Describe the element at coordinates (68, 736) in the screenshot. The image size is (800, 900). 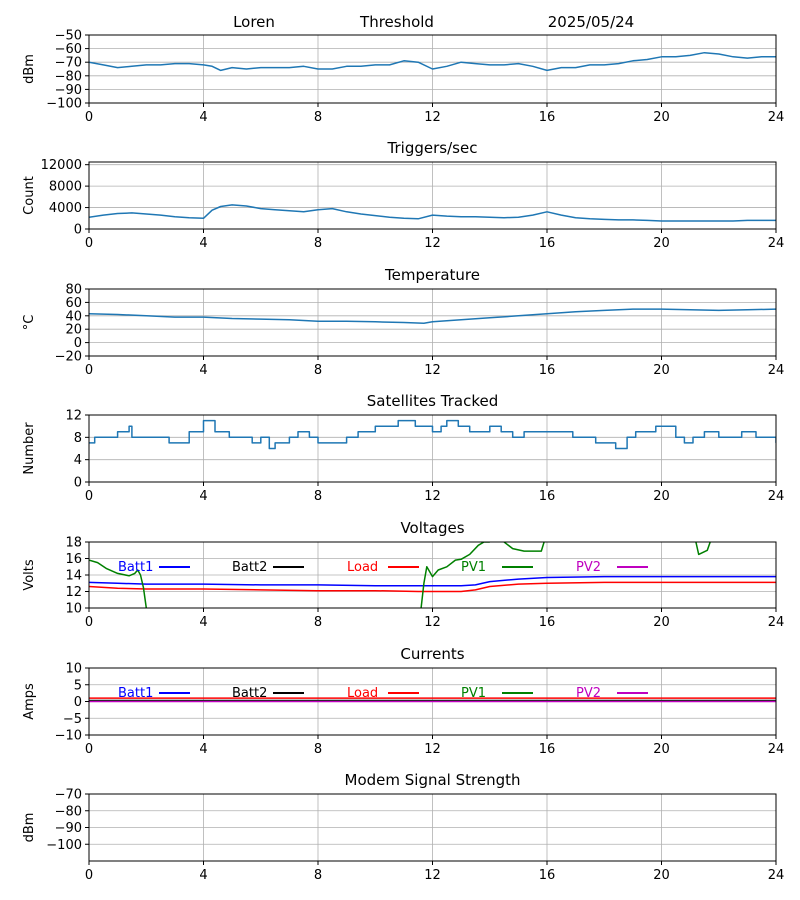
I see `y-tick-label: −10` at that location.